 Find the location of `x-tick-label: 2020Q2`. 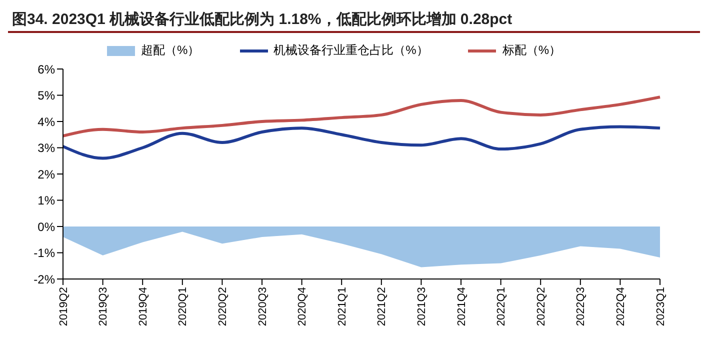

x-tick-label: 2020Q2 is located at coordinates (223, 306).